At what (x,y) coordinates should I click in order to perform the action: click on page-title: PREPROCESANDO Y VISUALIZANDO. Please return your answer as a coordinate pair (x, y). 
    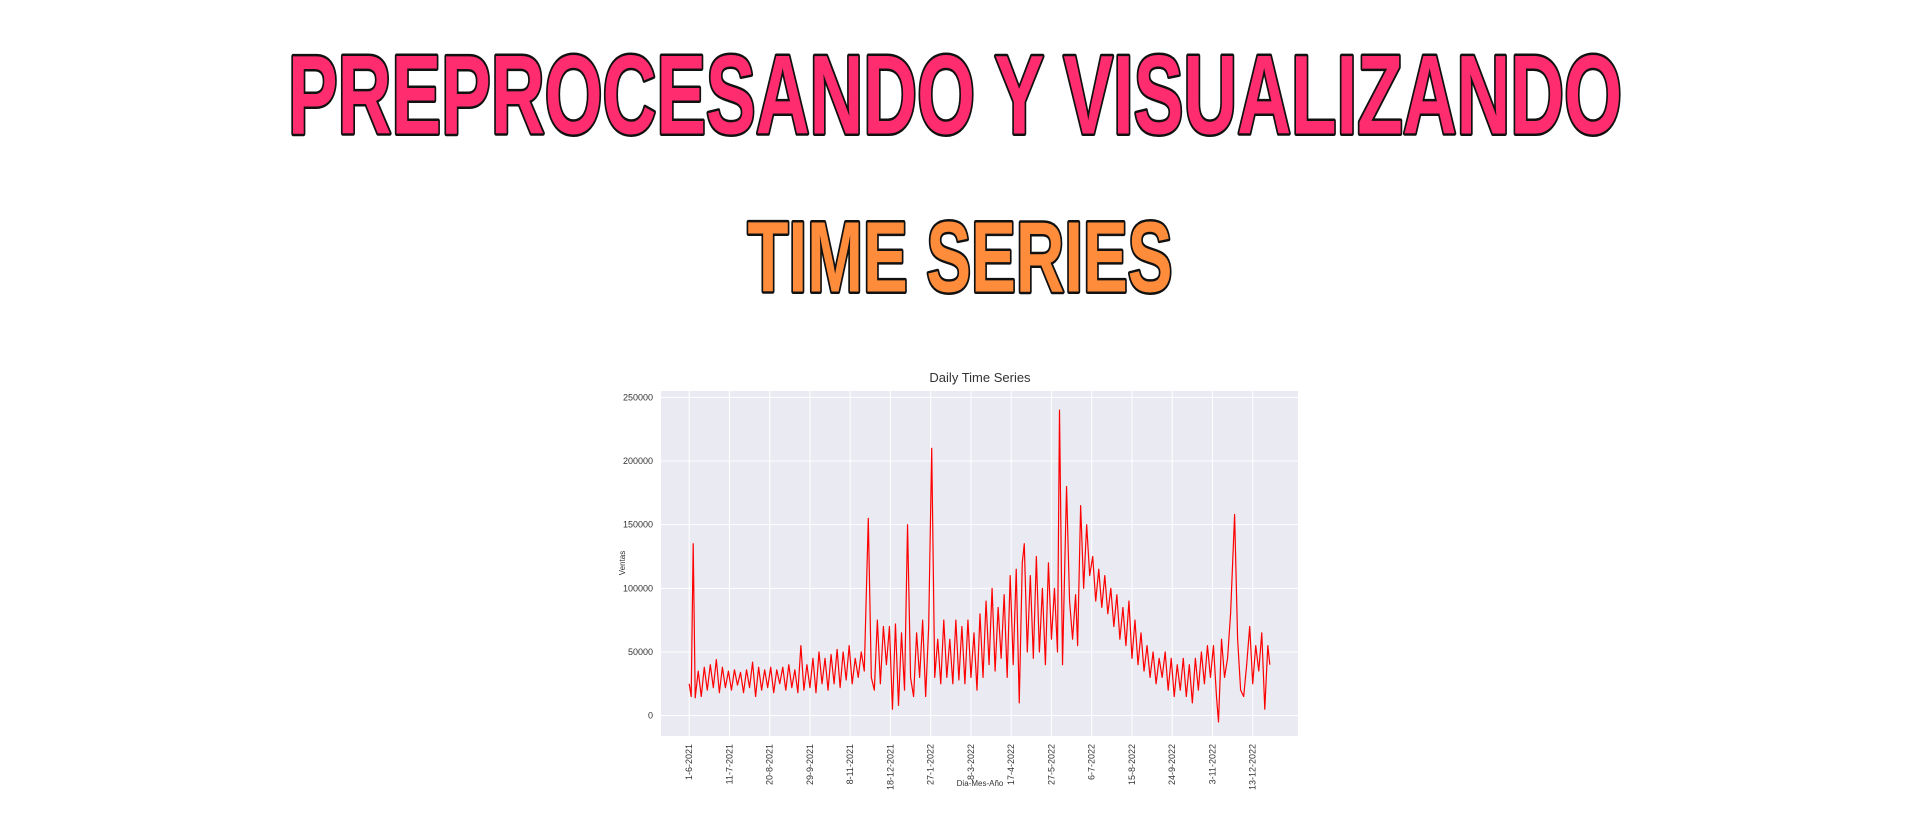
    Looking at the image, I should click on (955, 95).